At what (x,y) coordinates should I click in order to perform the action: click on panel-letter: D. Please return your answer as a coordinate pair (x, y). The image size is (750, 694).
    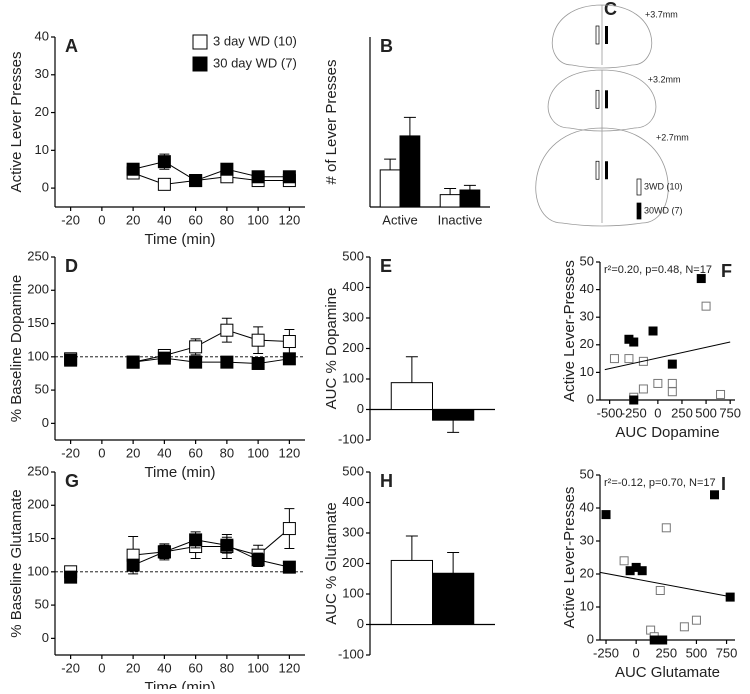
    Looking at the image, I should click on (71, 266).